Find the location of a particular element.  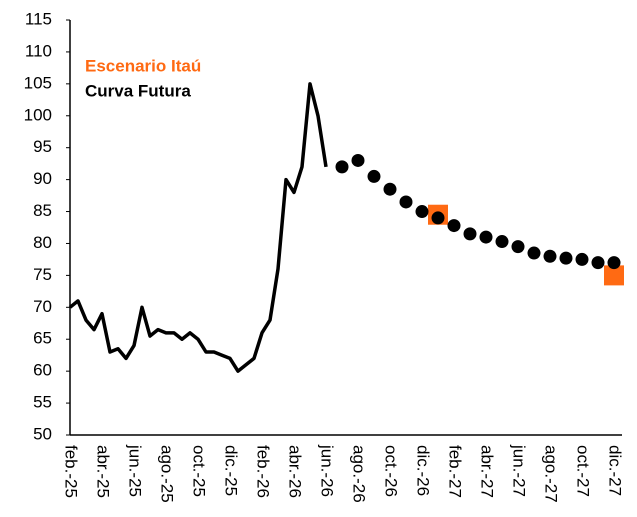

x-tick-label: dic.-27 is located at coordinates (615, 470).